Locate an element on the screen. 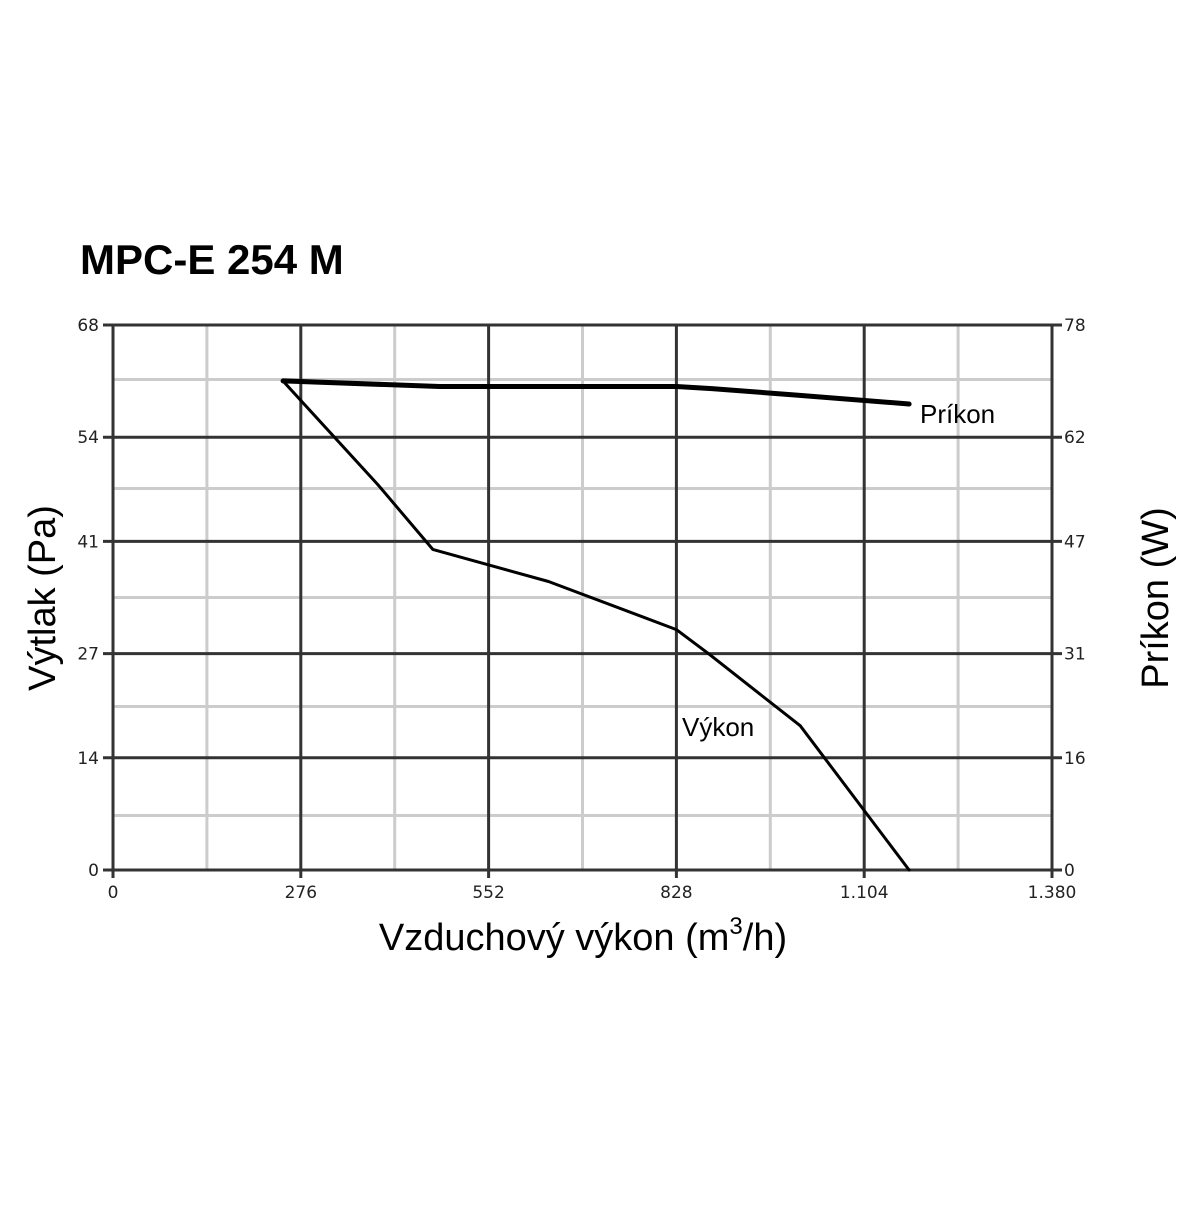 The height and width of the screenshot is (1205, 1200). x-tick-labels: 0 276 552 828 1.104 1.380 is located at coordinates (592, 893).